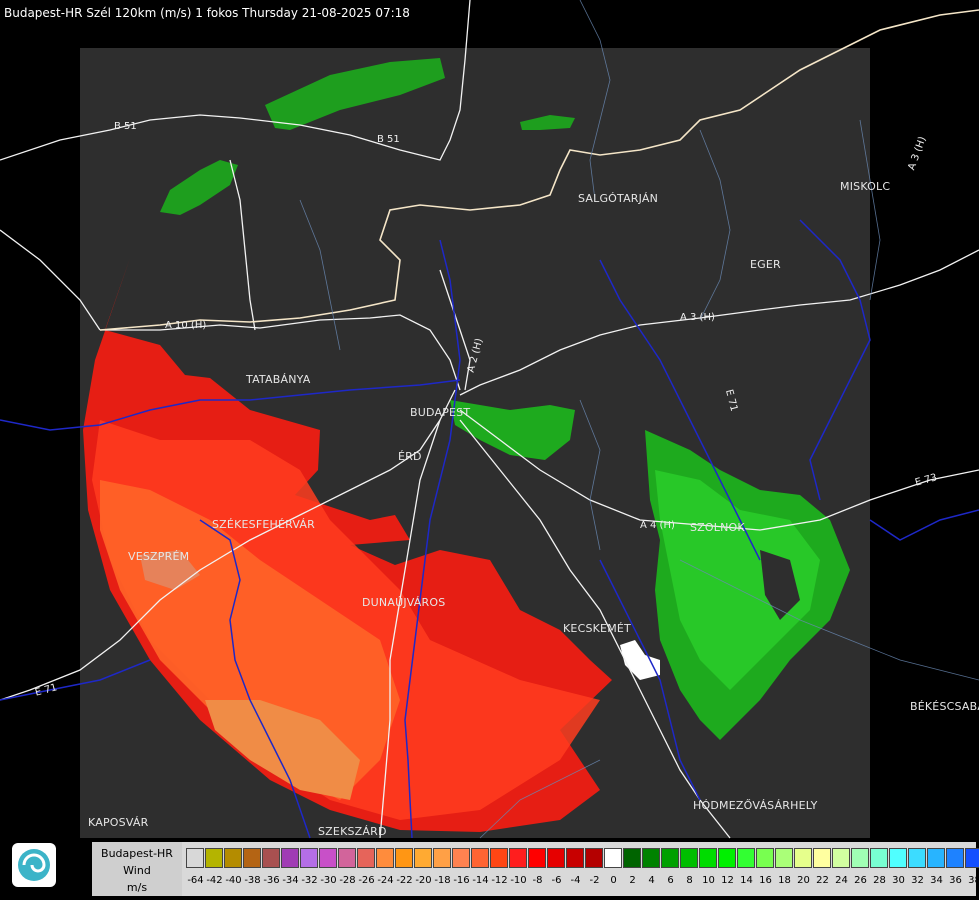 The height and width of the screenshot is (900, 979). Describe the element at coordinates (841, 880) in the screenshot. I see `legend-tick: 24` at that location.